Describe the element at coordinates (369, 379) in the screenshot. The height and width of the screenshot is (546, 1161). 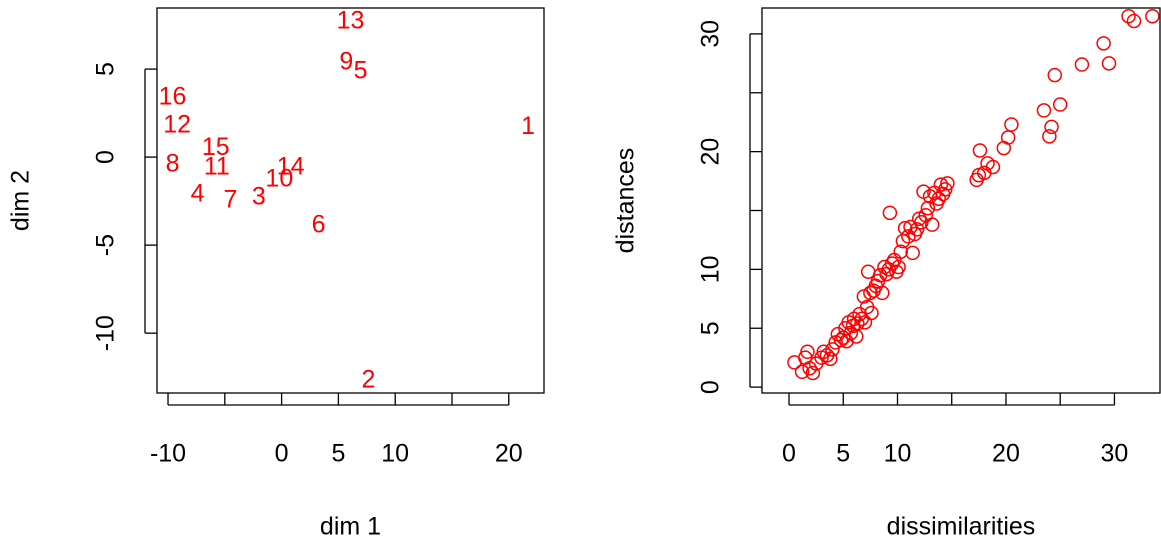
I see `point-label: 2` at that location.